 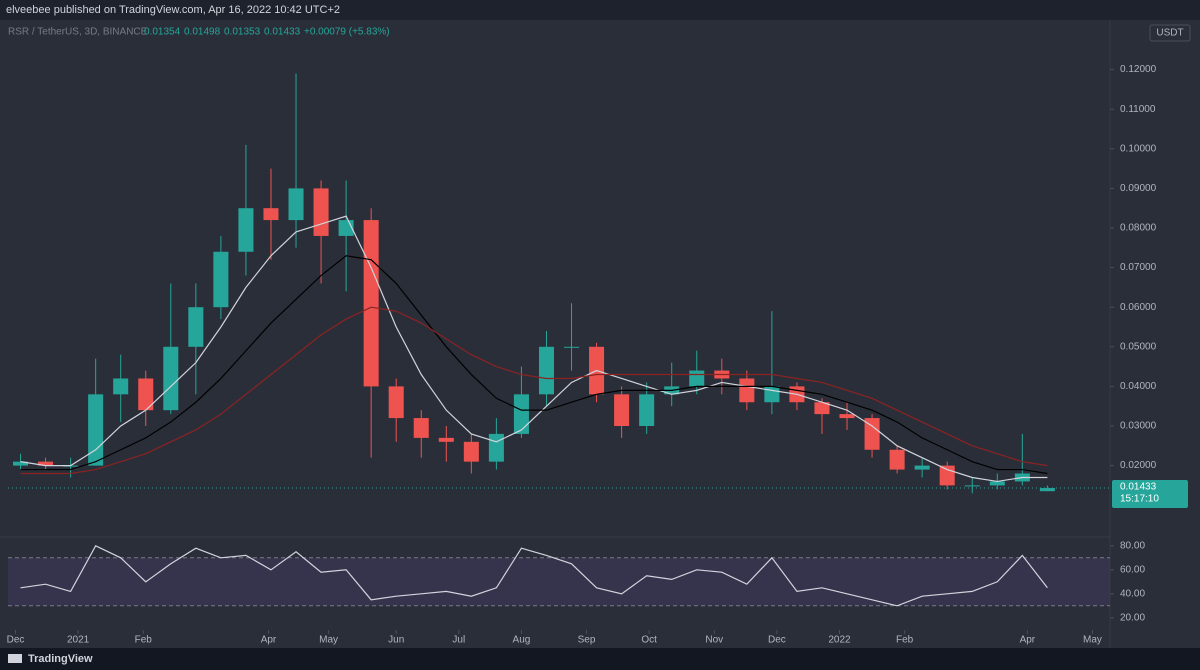 I want to click on y-tick-label: 0.04000, so click(x=1138, y=386).